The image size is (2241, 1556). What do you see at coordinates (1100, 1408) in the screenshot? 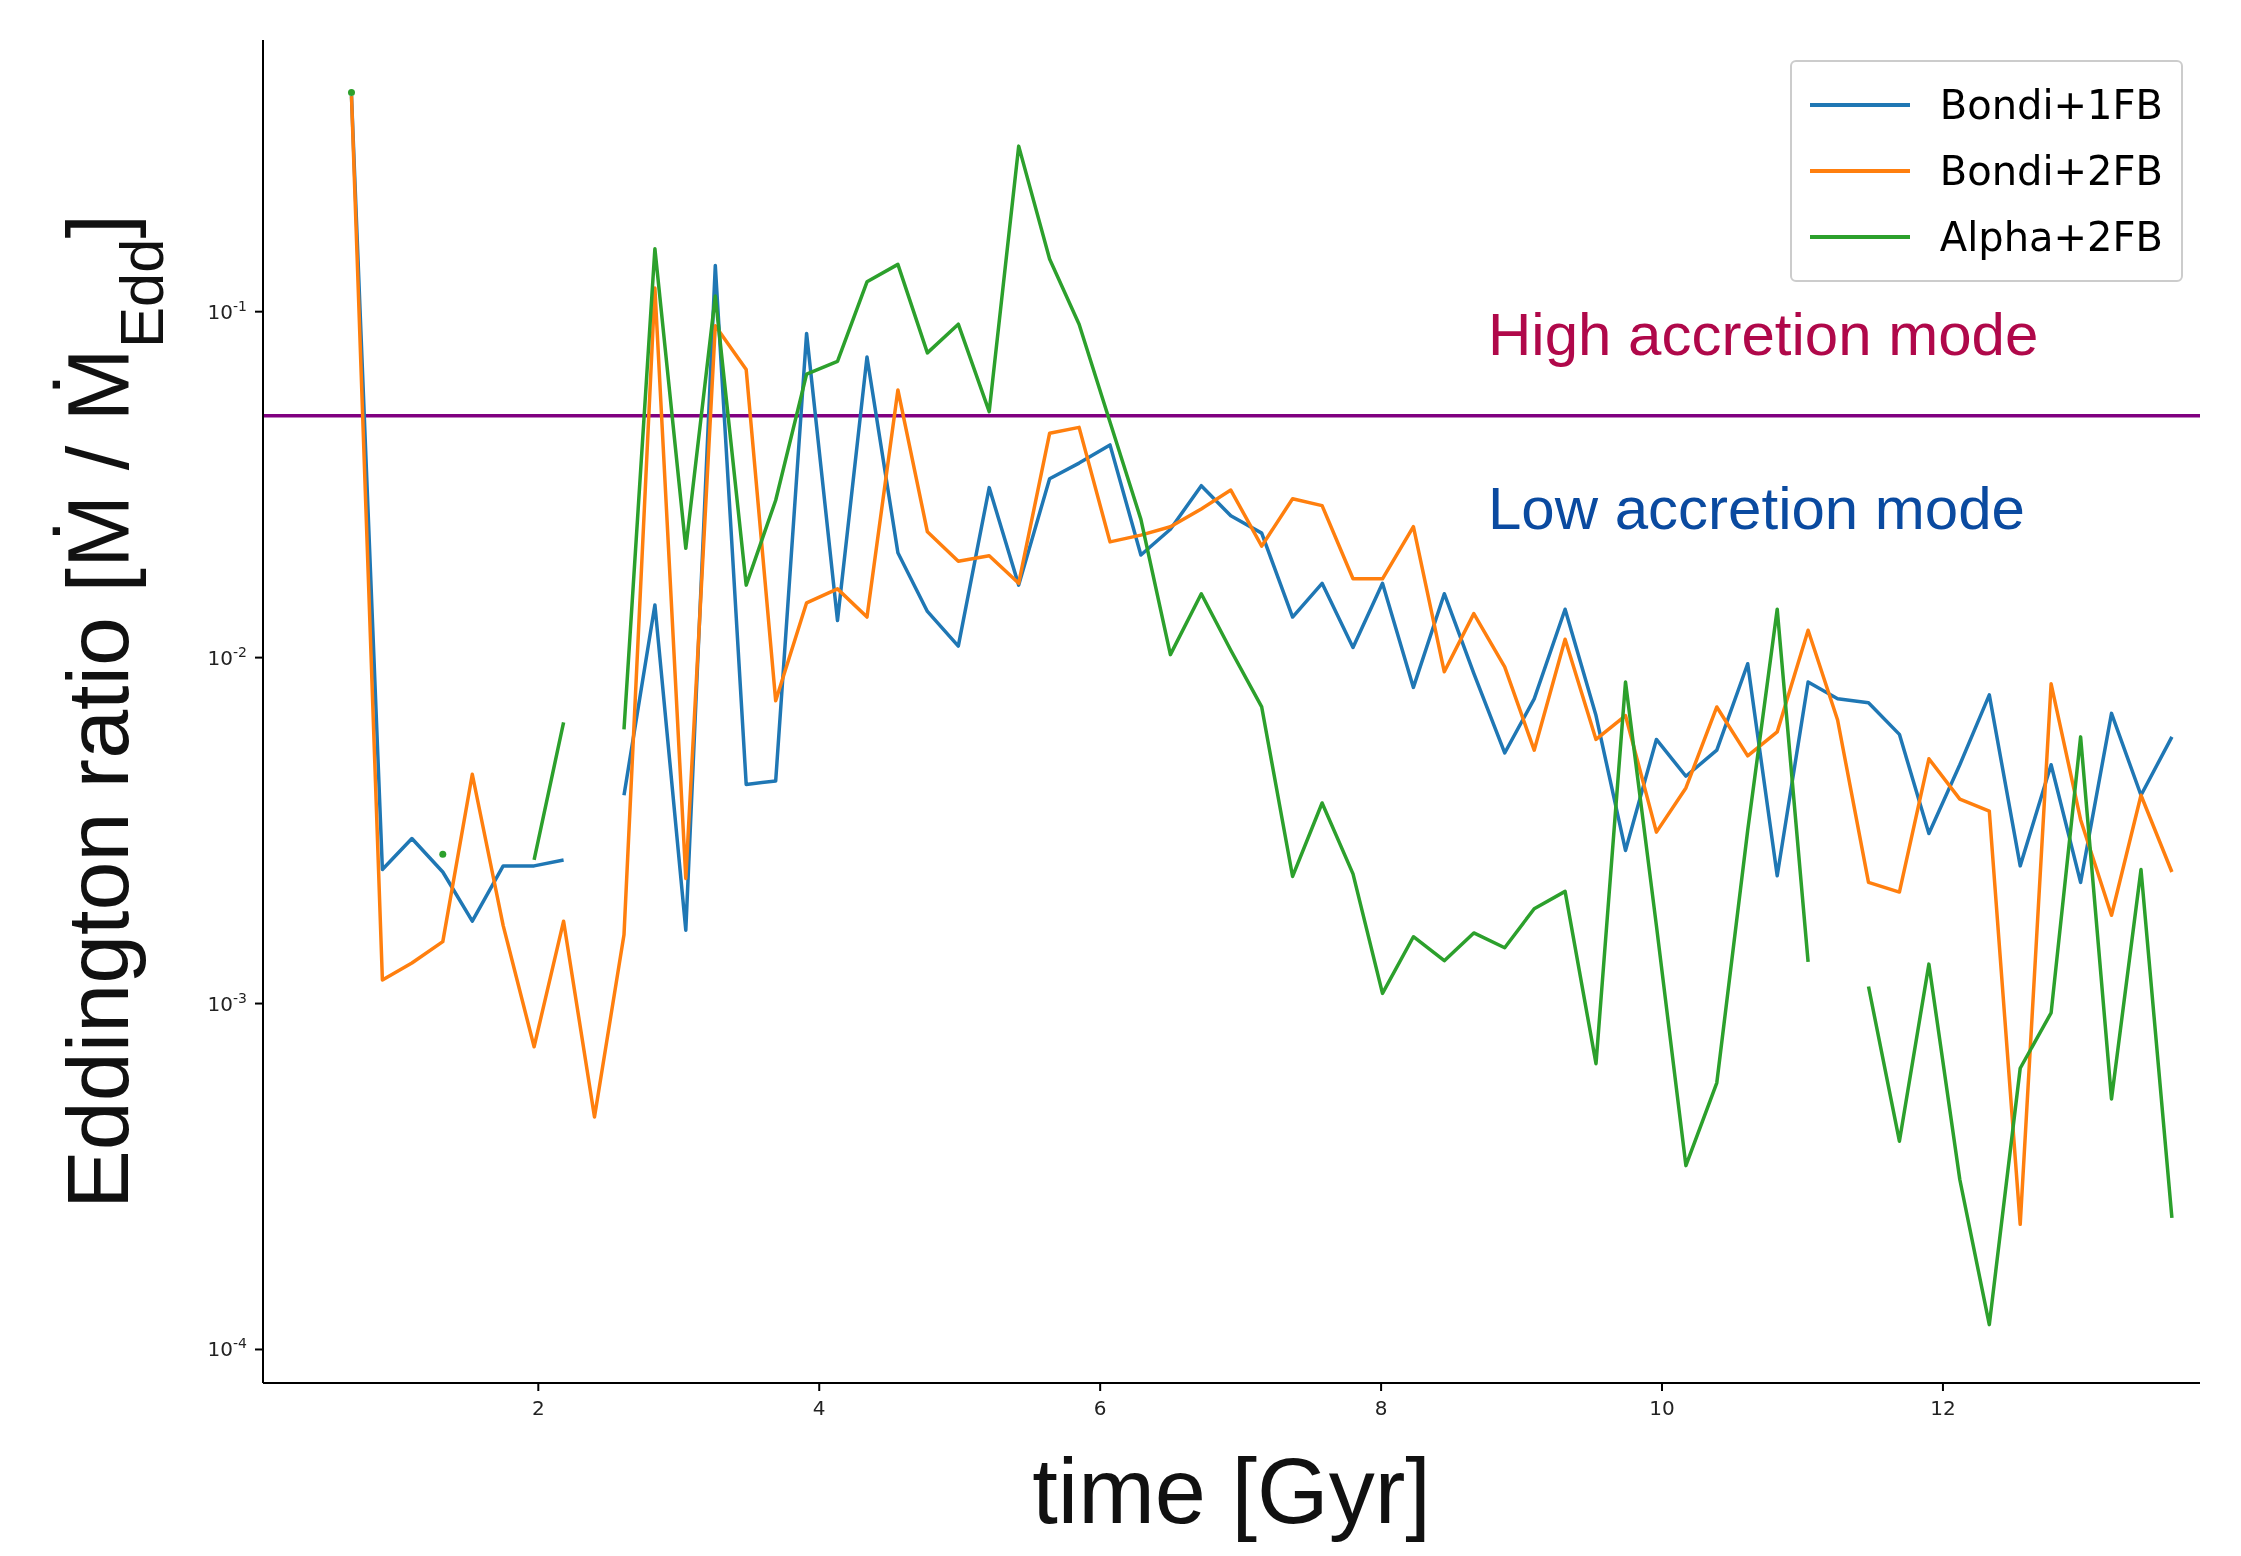
I see `x-tick-label: 6` at bounding box center [1100, 1408].